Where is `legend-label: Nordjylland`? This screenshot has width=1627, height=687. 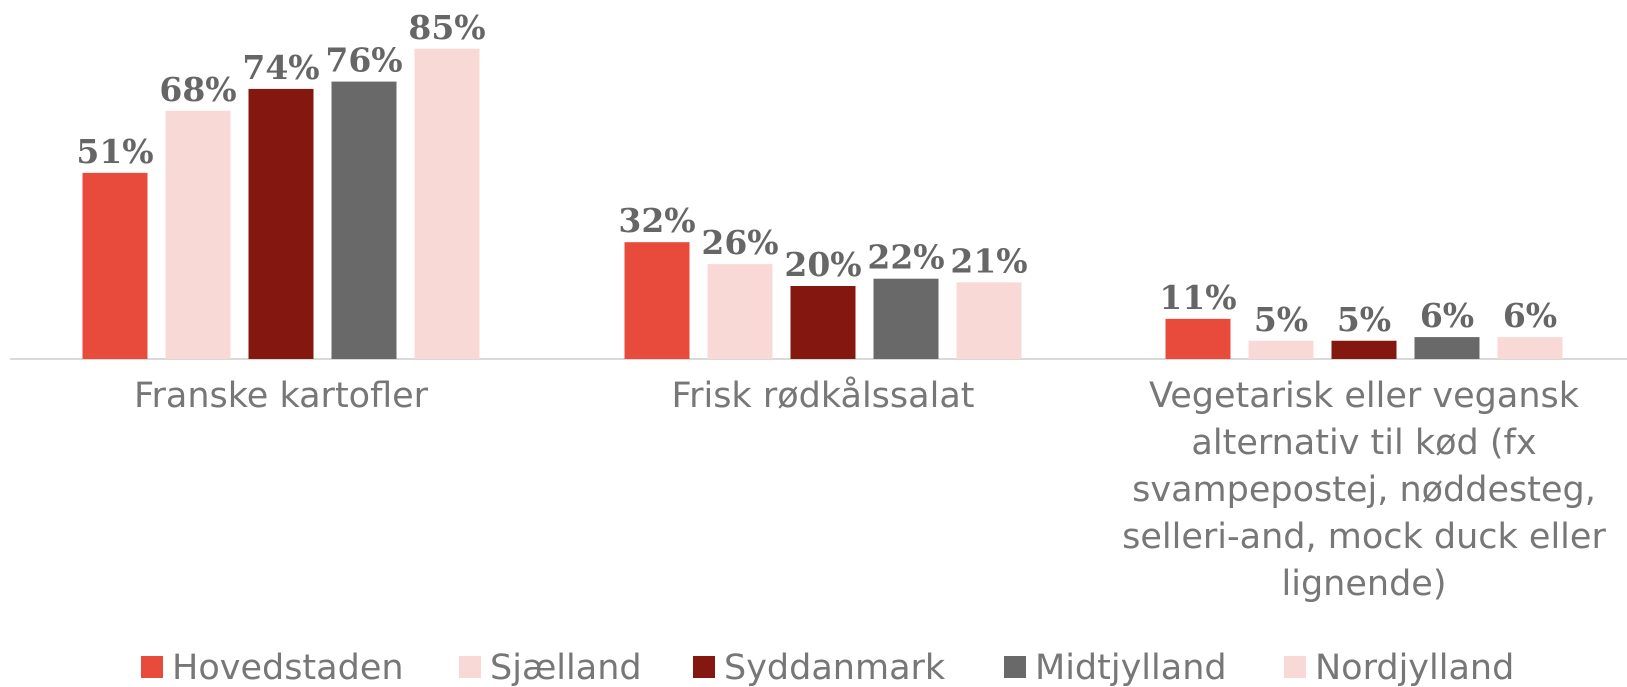
legend-label: Nordjylland is located at coordinates (1414, 667).